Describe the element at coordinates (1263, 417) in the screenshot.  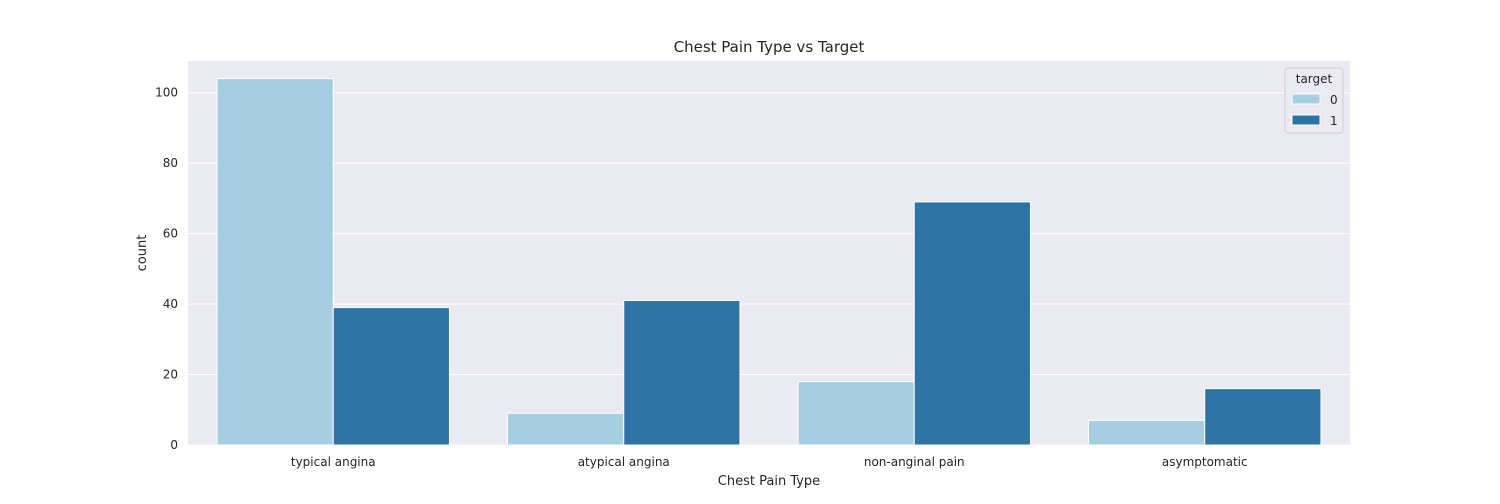
I see `bar-target-1-asymptomatic` at that location.